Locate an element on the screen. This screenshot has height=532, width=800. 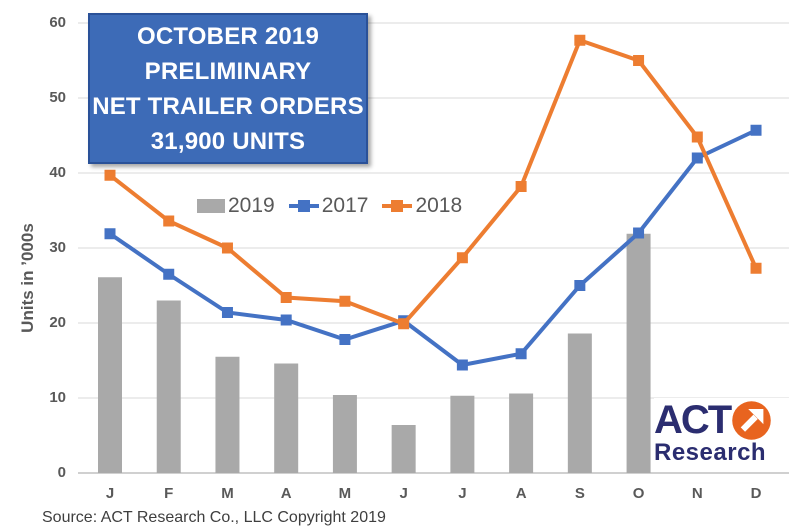
marker-2018-F1 is located at coordinates (169, 221).